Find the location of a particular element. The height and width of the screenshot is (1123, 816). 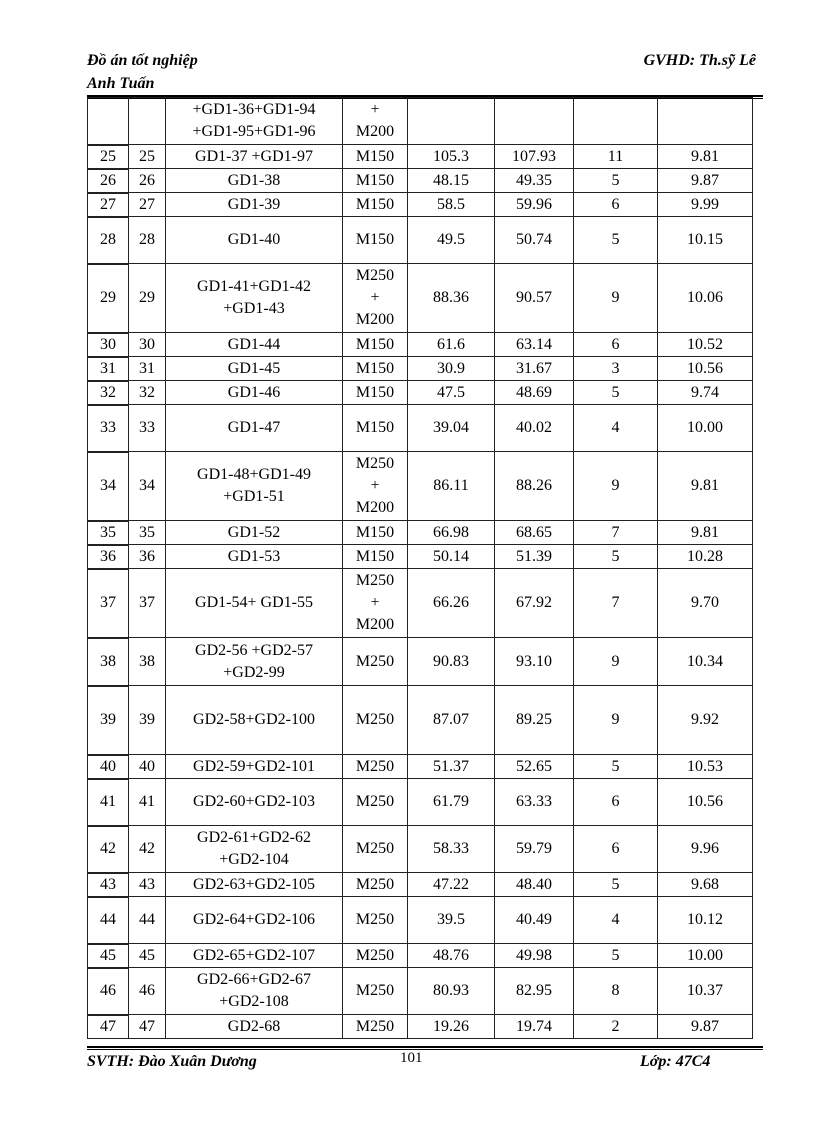

table-cell: GD2-60+GD2-103 is located at coordinates (254, 802).